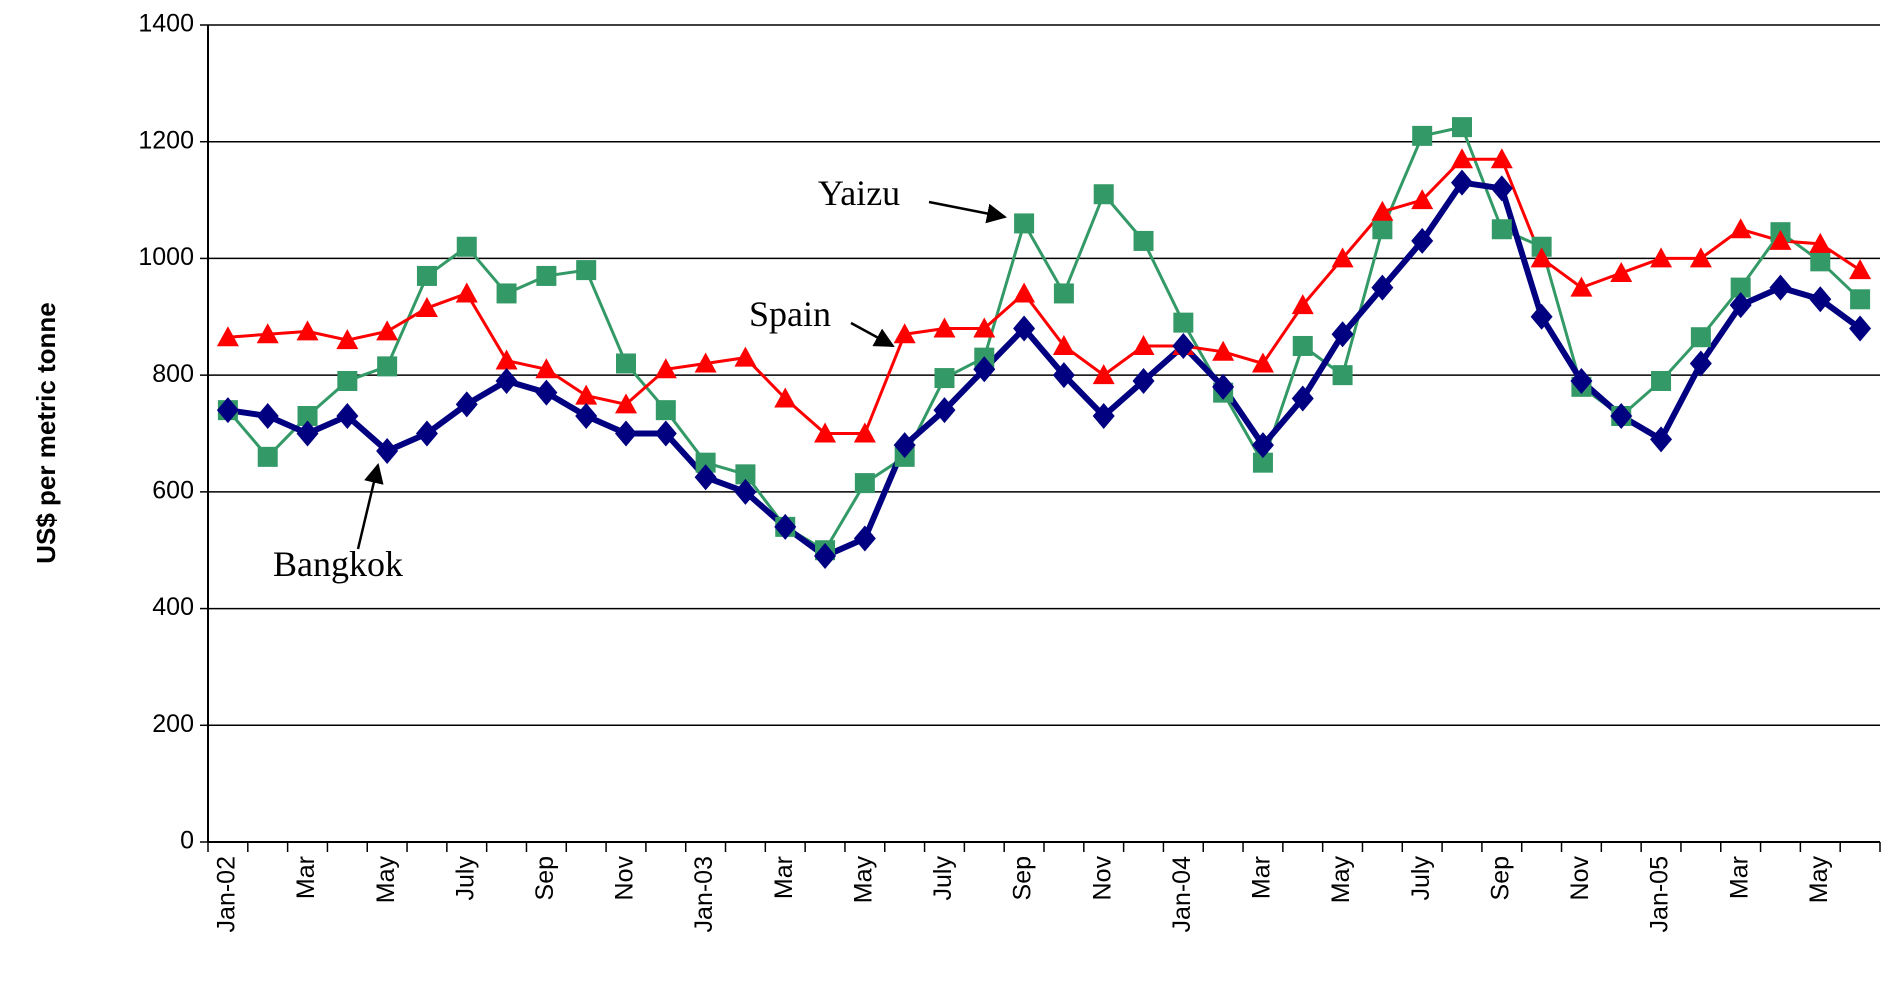 This screenshot has height=991, width=1892. Describe the element at coordinates (1660, 894) in the screenshot. I see `x-tick-label: Jan-05` at that location.